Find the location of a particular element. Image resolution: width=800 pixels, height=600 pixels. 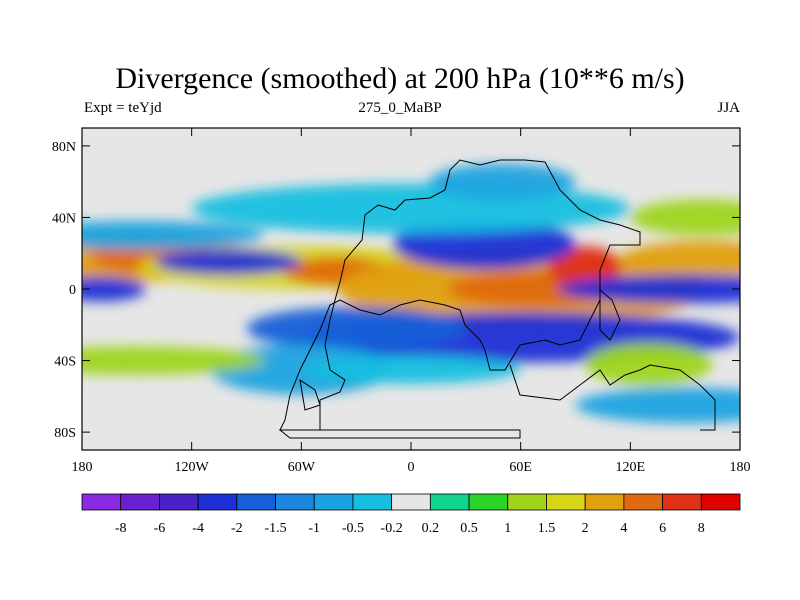

colorbar-label: 2 is located at coordinates (585, 528).